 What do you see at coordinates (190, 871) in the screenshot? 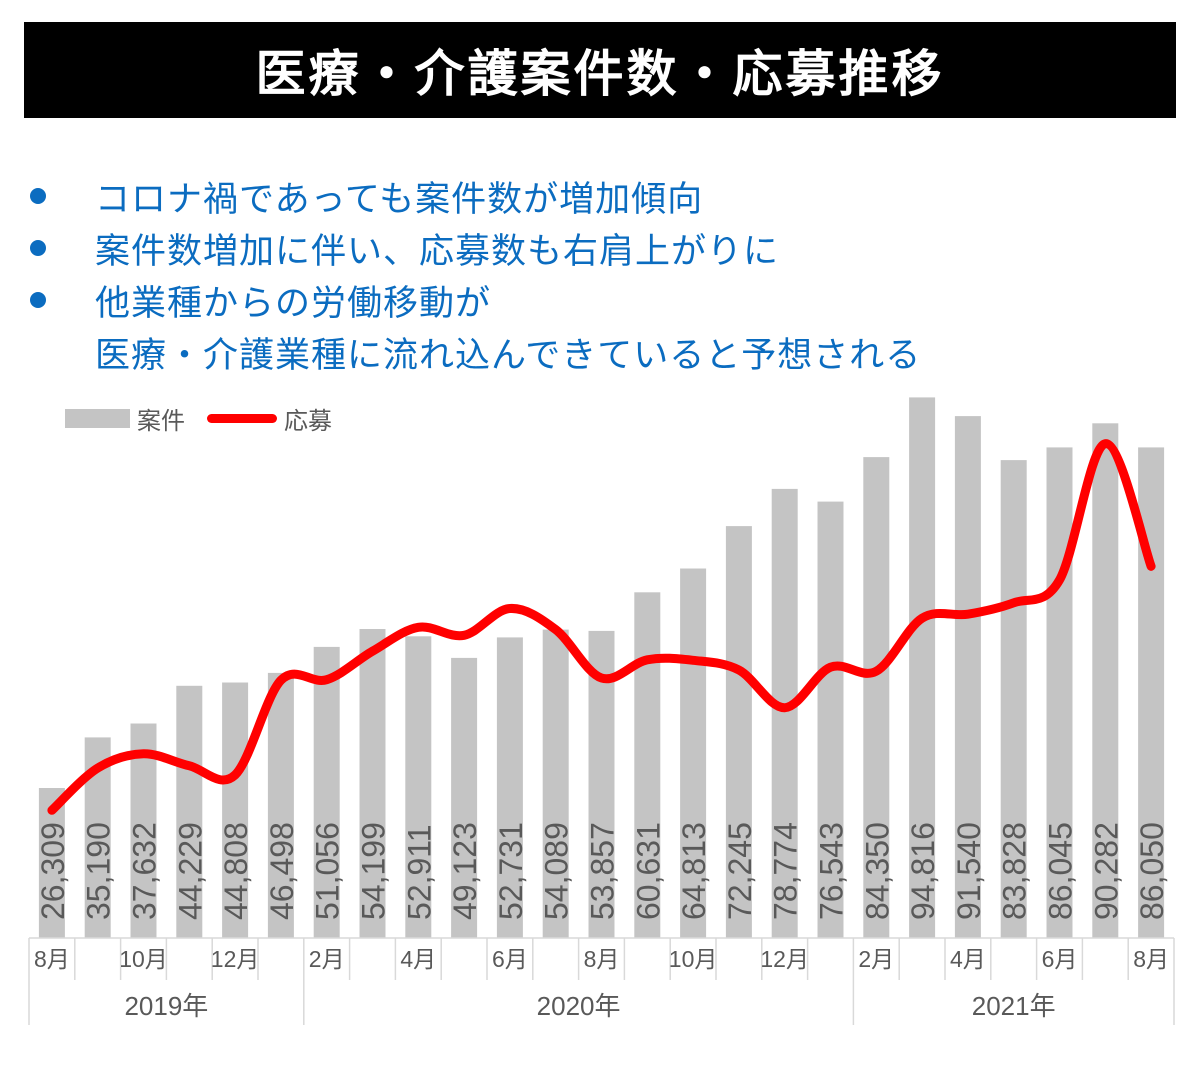
I see `bar-value-label: 44,229` at bounding box center [190, 871].